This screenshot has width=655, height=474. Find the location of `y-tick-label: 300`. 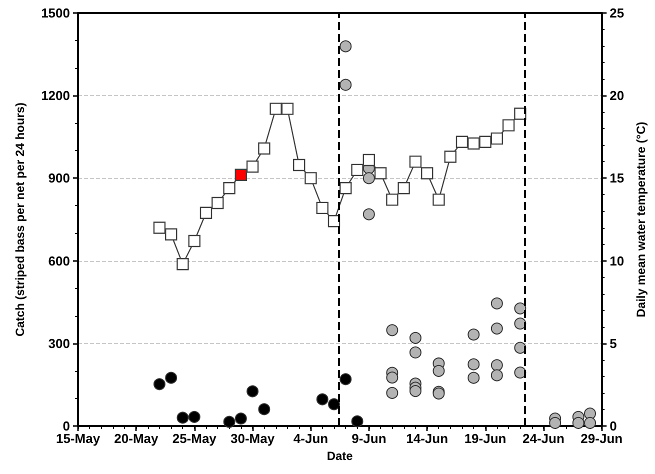

y-tick-label: 300 is located at coordinates (59, 343).